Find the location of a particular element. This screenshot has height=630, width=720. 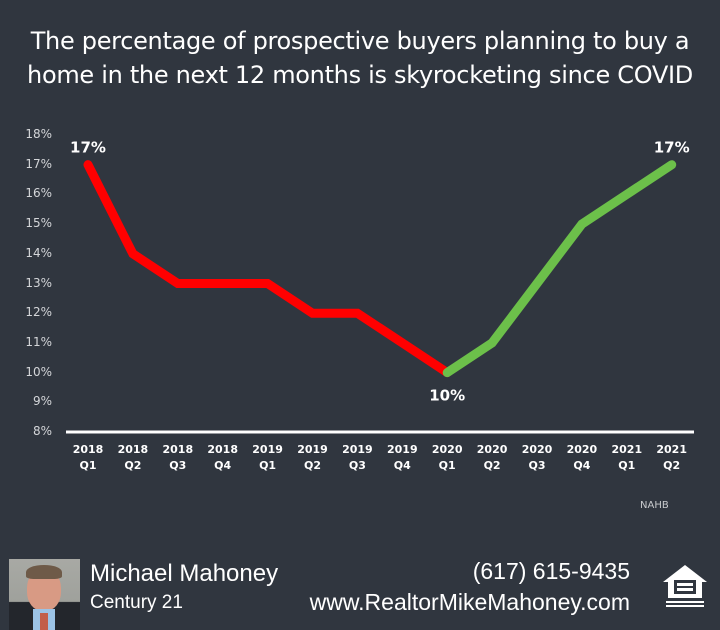

x-tick-label: 2018 Q4 is located at coordinates (222, 457).